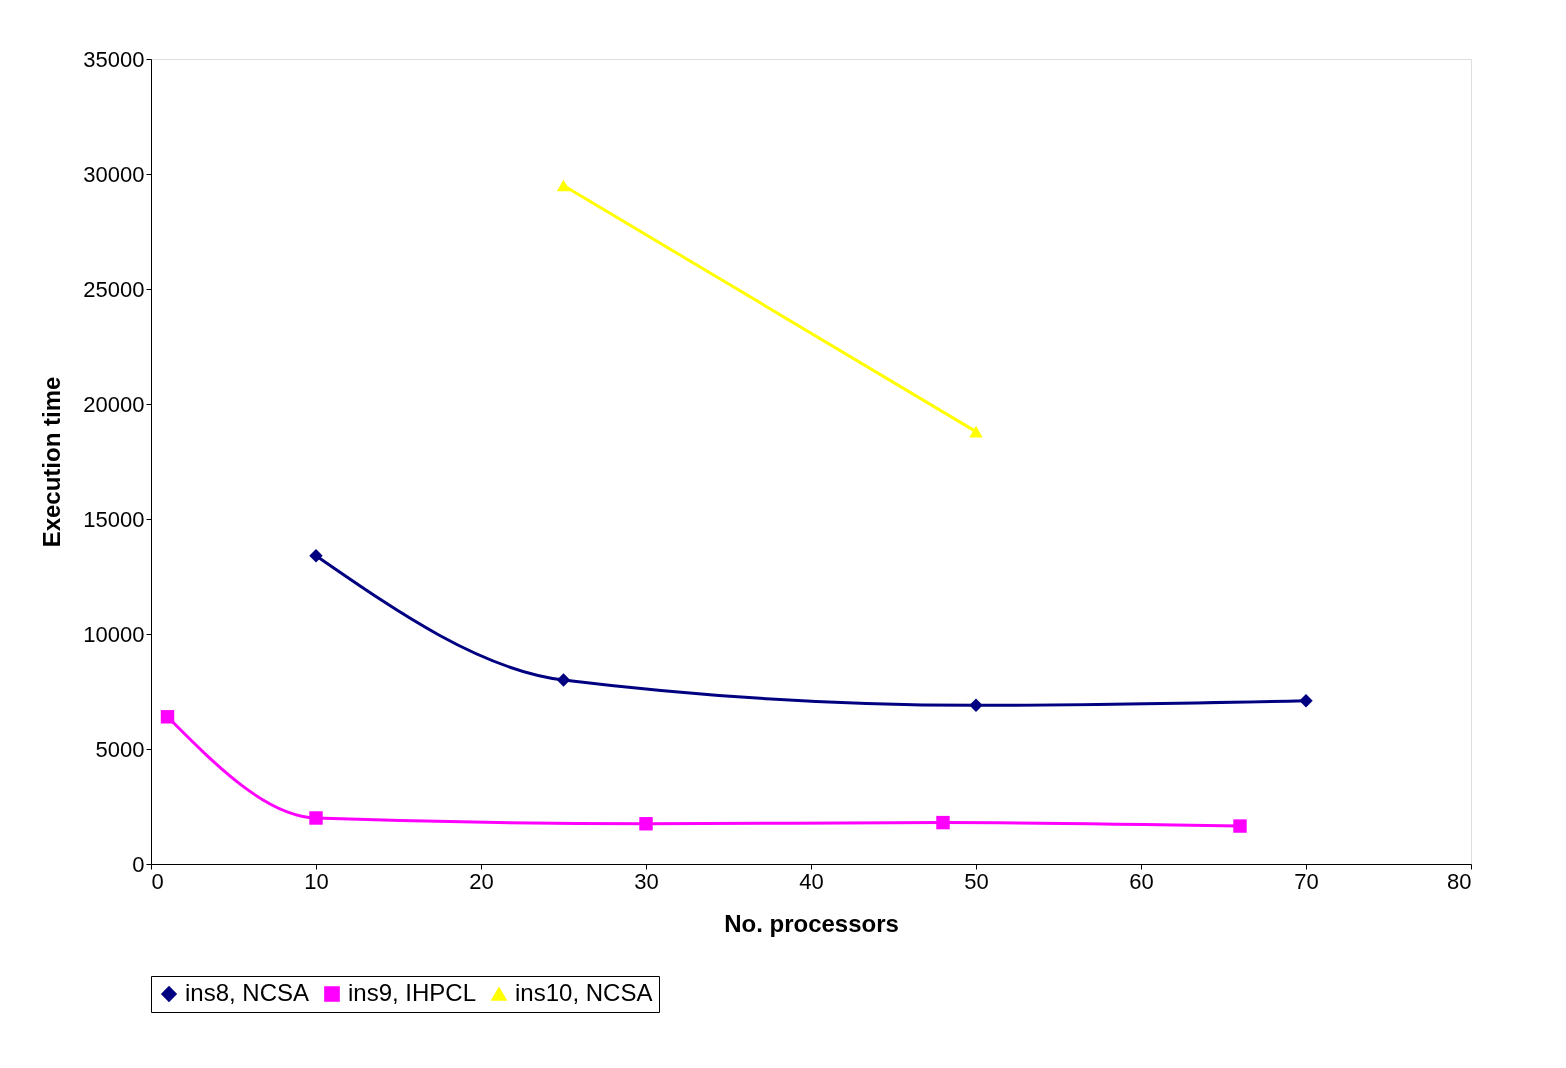 This screenshot has height=1068, width=1566. What do you see at coordinates (1459, 881) in the screenshot?
I see `x-tick-label: 80` at bounding box center [1459, 881].